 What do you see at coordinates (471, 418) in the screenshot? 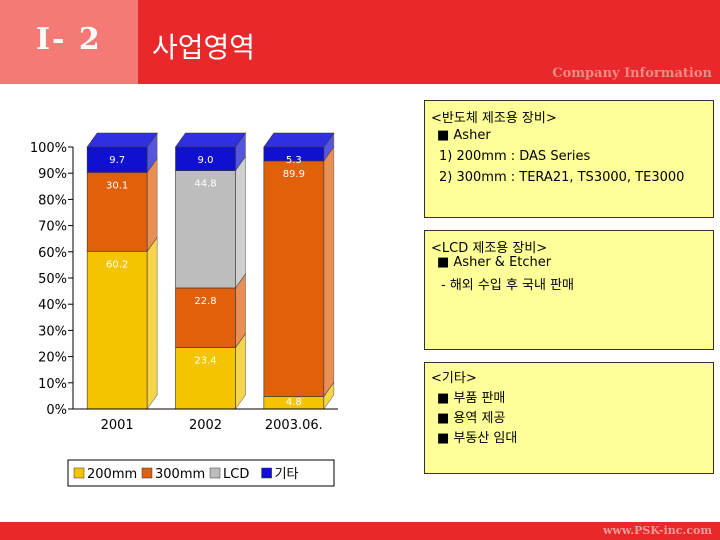
I see `other-item-service: ■ 용역 제공` at bounding box center [471, 418].